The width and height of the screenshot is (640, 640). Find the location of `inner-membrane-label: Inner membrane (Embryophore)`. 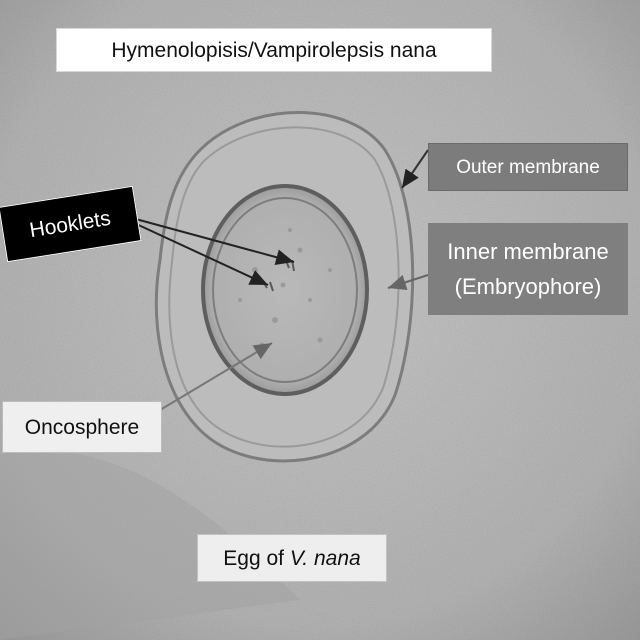

inner-membrane-label: Inner membrane (Embryophore) is located at coordinates (528, 269).